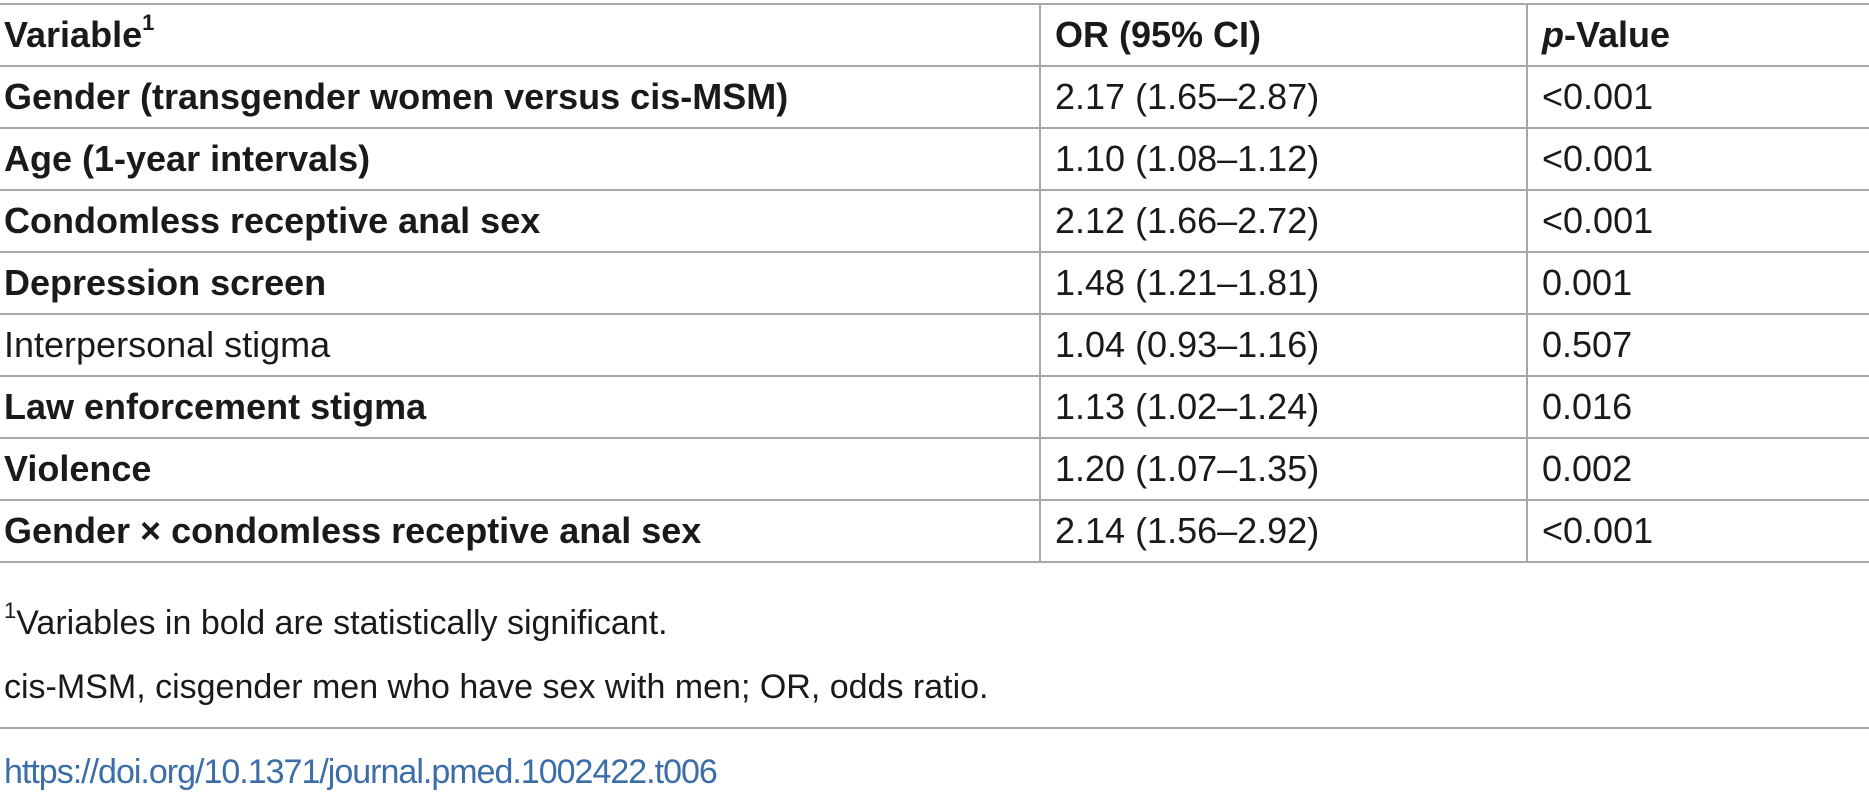  What do you see at coordinates (148, 22) in the screenshot?
I see `header-variable-footnote-mark: 1` at bounding box center [148, 22].